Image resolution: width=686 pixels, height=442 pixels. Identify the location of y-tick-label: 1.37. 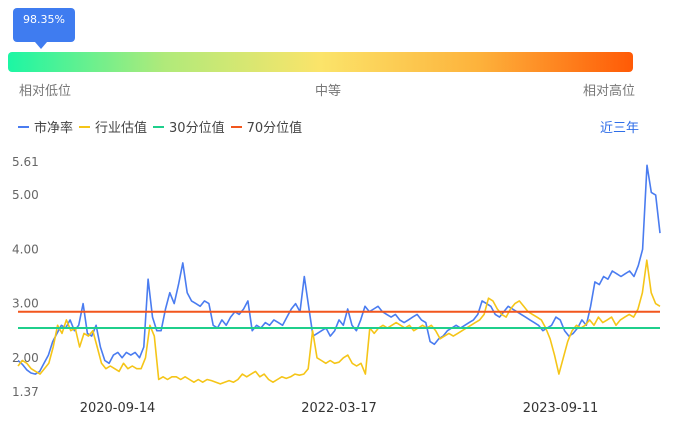
(25, 392).